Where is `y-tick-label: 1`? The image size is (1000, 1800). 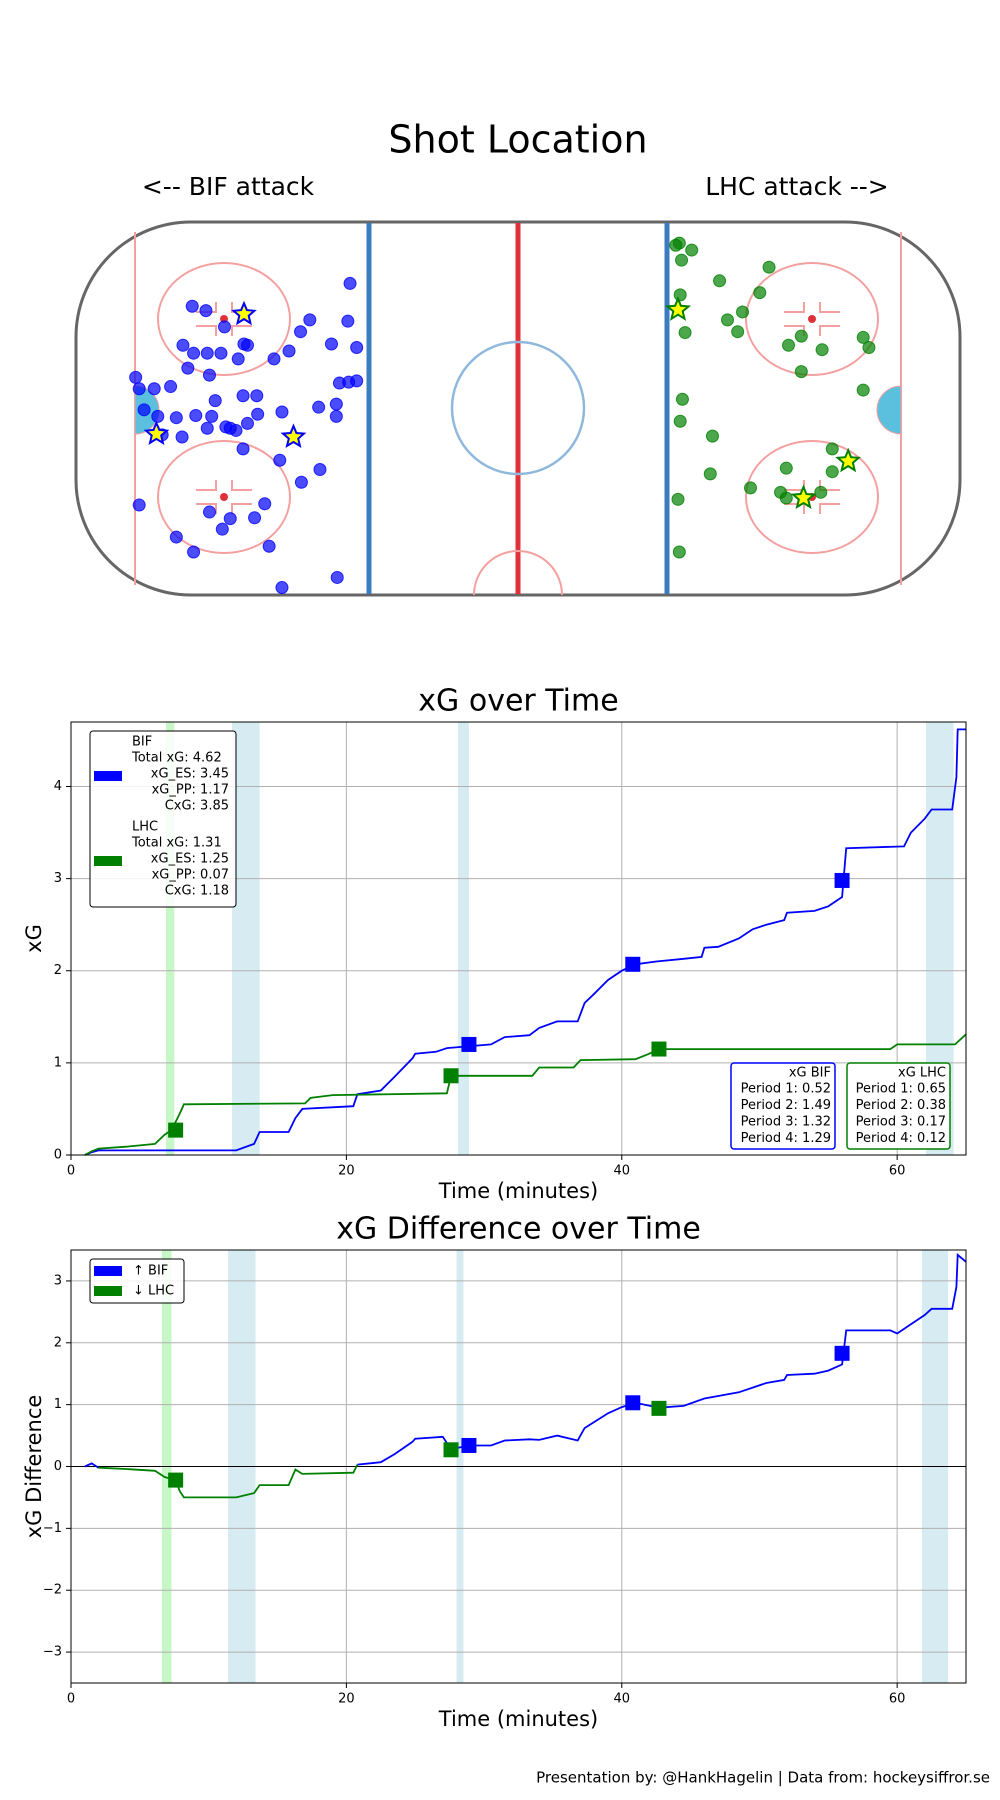
y-tick-label: 1 is located at coordinates (58, 1062).